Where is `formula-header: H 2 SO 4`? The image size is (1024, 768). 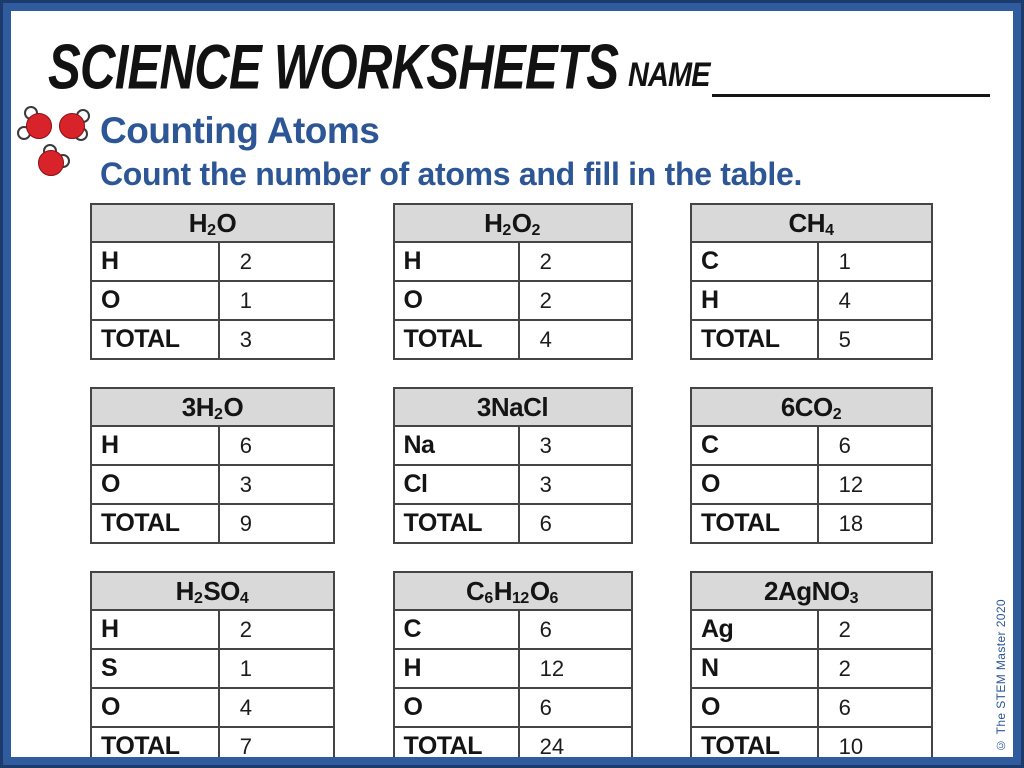
formula-header: H 2 SO 4 is located at coordinates (212, 592).